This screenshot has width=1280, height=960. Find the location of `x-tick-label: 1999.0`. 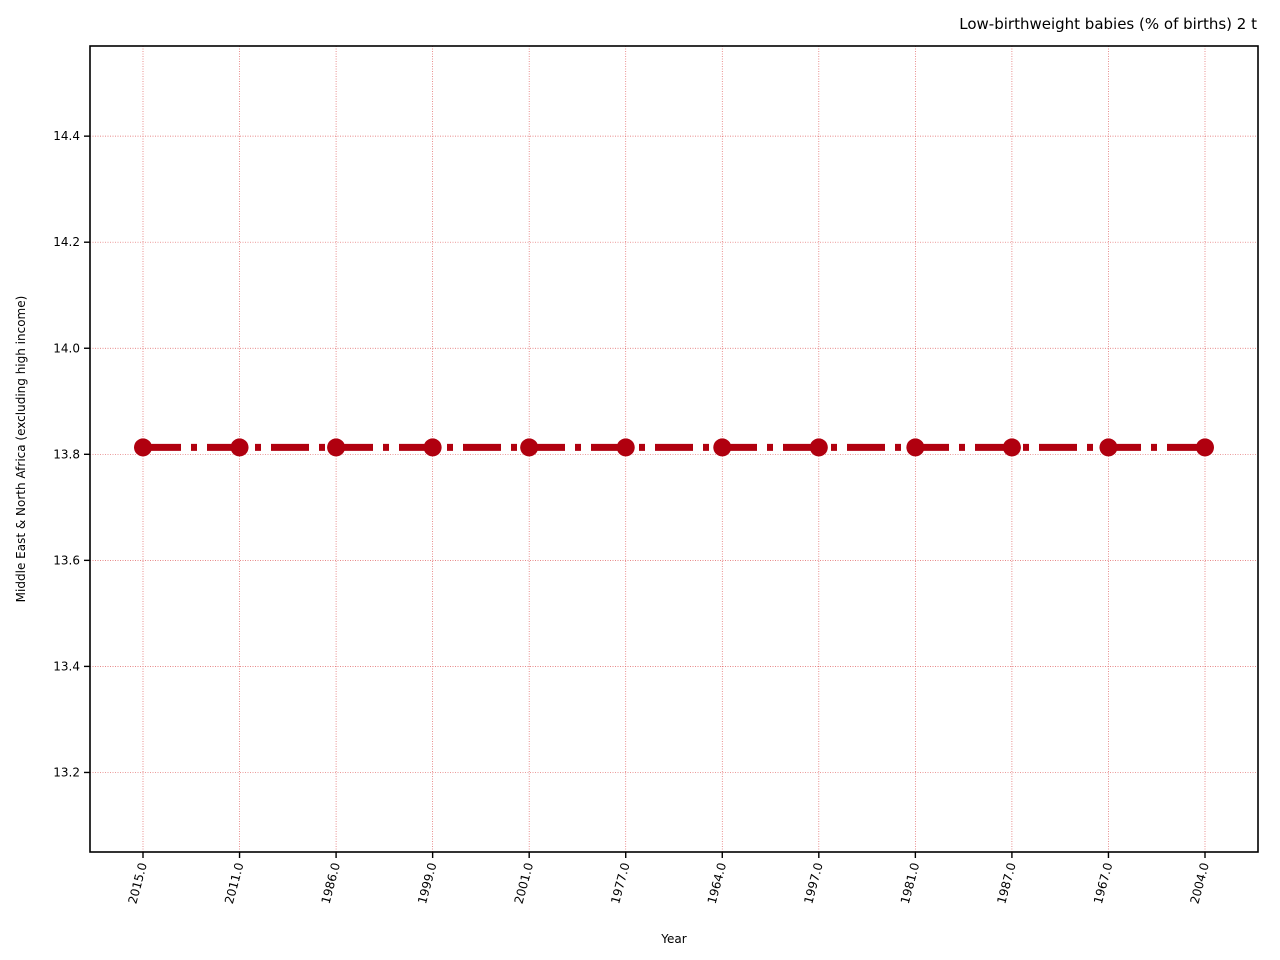

x-tick-label: 1999.0 is located at coordinates (427, 883).